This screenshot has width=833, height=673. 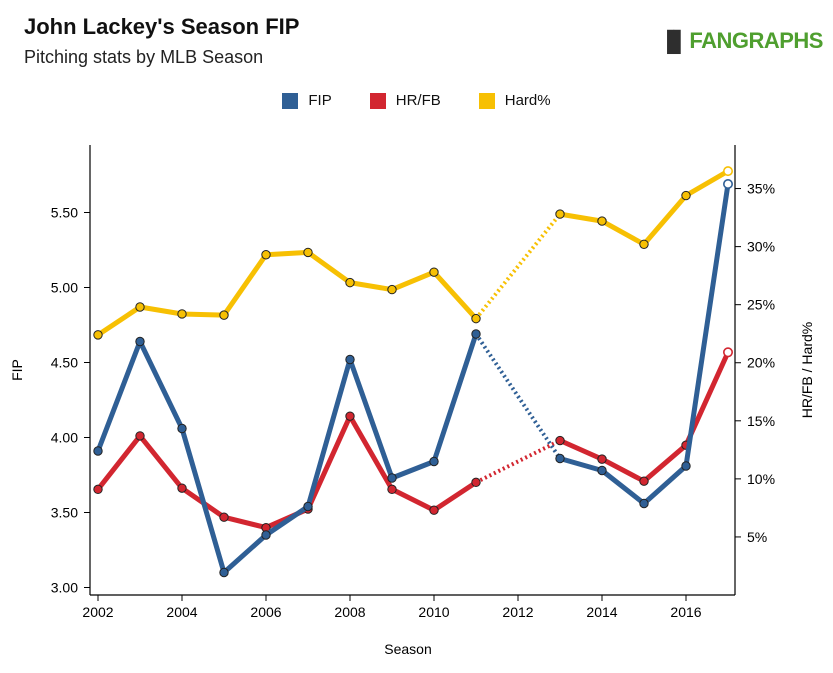 I want to click on chart-legend: FIP HR/FB Hard%, so click(x=416, y=100).